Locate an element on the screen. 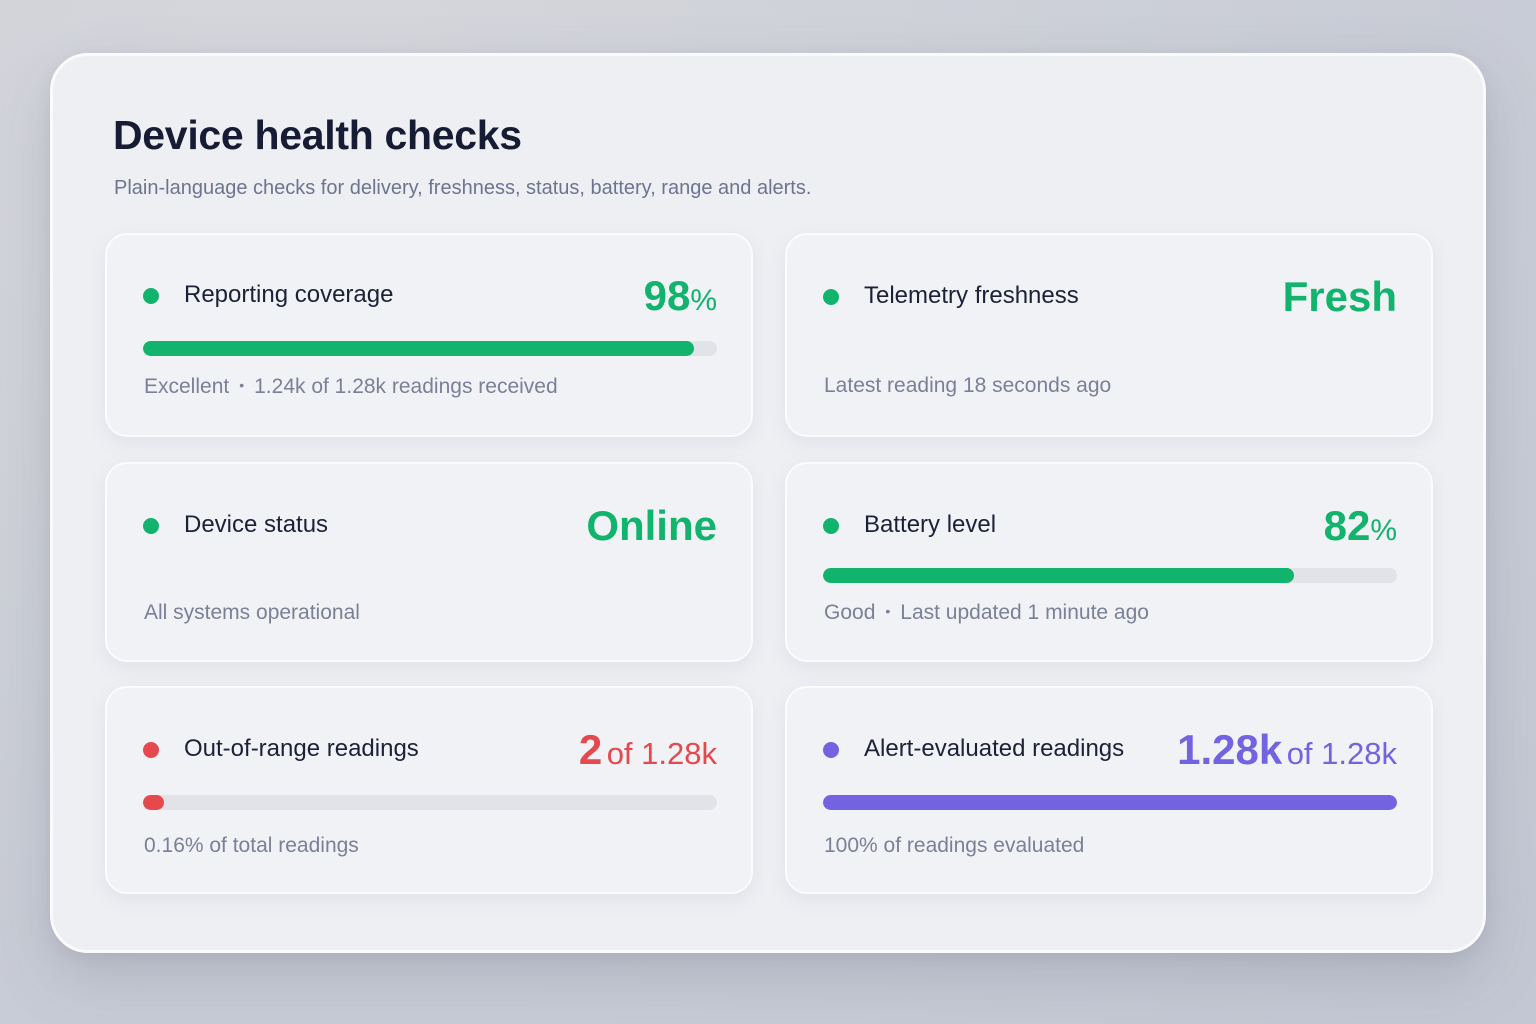 This screenshot has width=1536, height=1024. status-caption: All systems operational is located at coordinates (252, 612).